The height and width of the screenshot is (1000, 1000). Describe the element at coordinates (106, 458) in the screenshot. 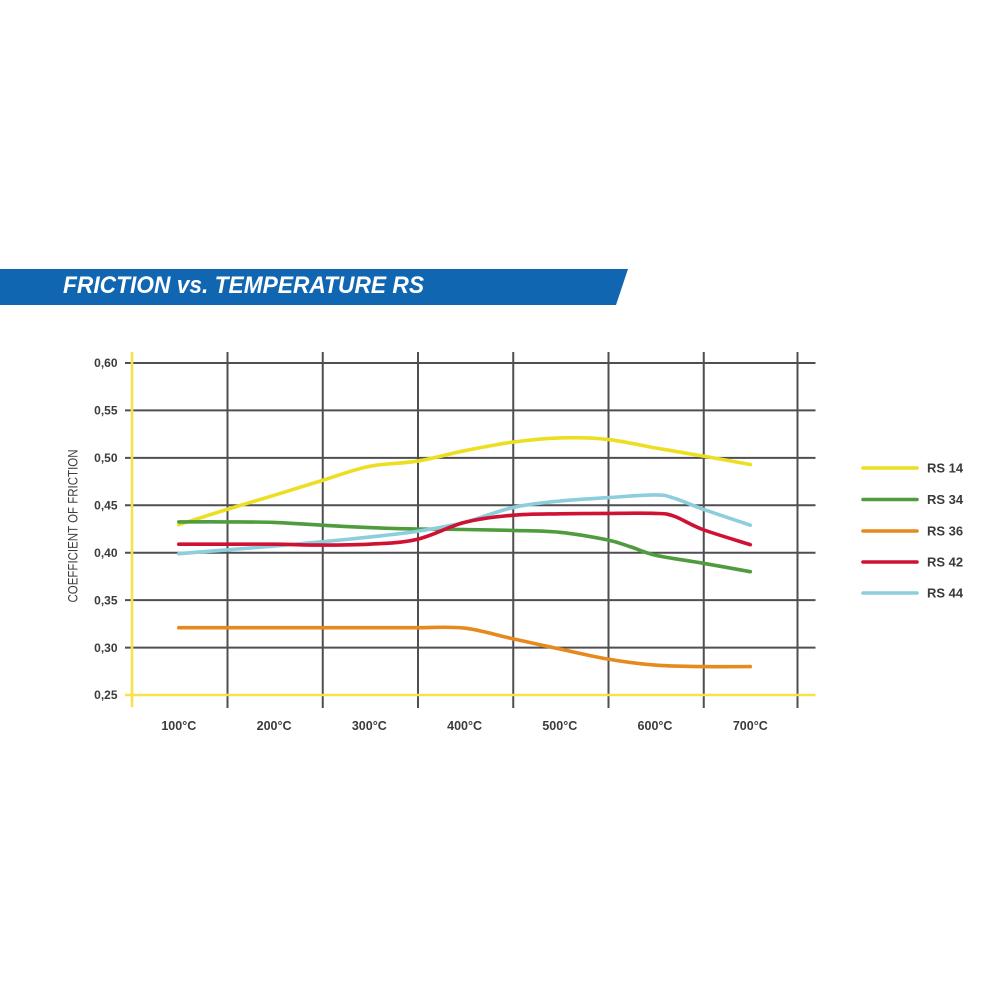

I see `svg-text: 0,50` at that location.